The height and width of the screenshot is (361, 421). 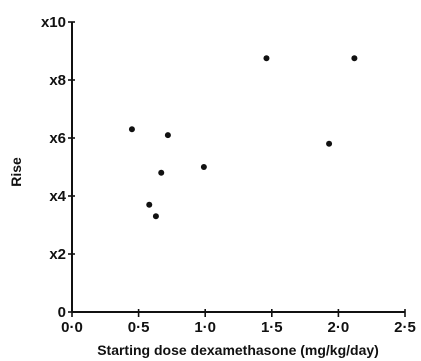 What do you see at coordinates (57, 254) in the screenshot?
I see `y-tick-label: x2` at bounding box center [57, 254].